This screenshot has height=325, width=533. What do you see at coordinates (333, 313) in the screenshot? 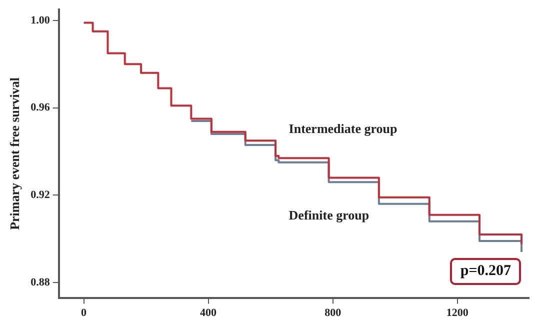
I see `x-tick-label: 800` at bounding box center [333, 313].